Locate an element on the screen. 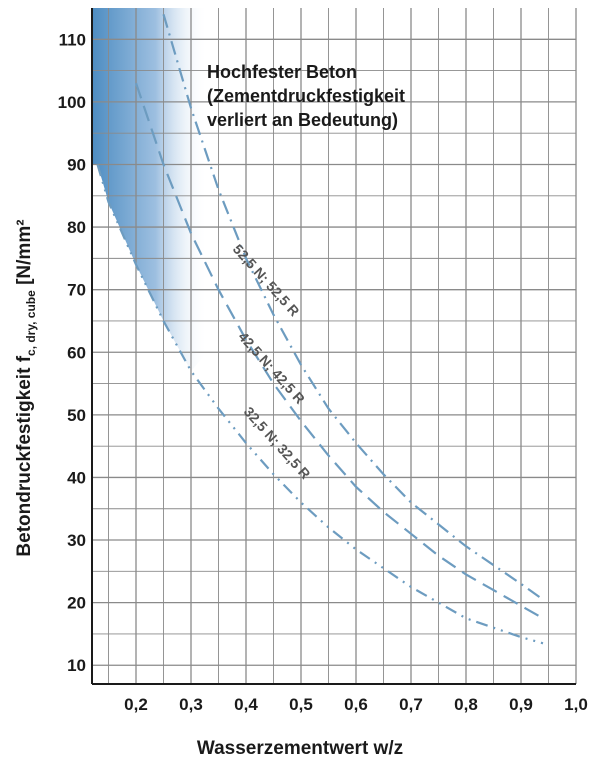 The height and width of the screenshot is (762, 598). x-tick-label: 0,9 is located at coordinates (521, 704).